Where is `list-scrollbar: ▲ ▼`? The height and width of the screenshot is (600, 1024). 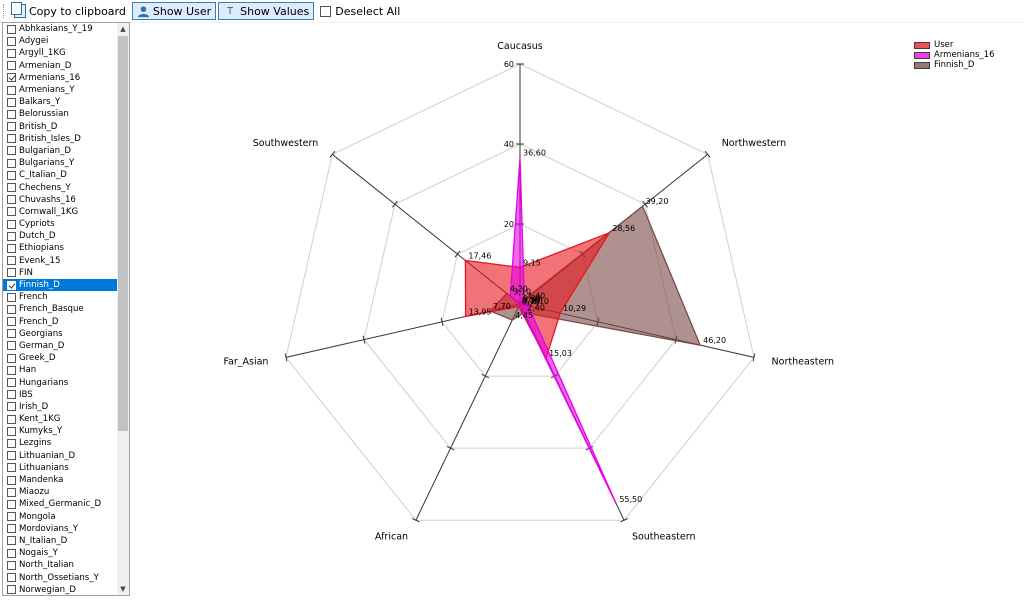 list-scrollbar: ▲ ▼ is located at coordinates (123, 309).